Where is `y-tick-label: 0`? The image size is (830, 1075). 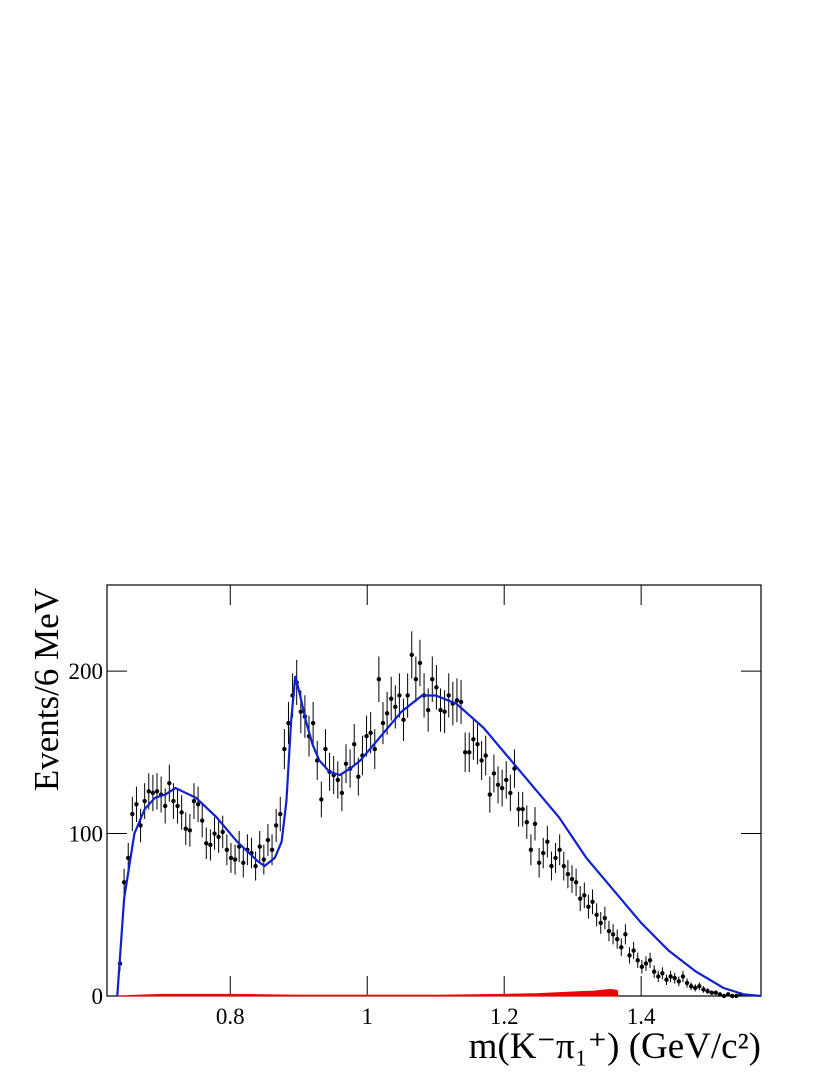 y-tick-label: 0 is located at coordinates (98, 996).